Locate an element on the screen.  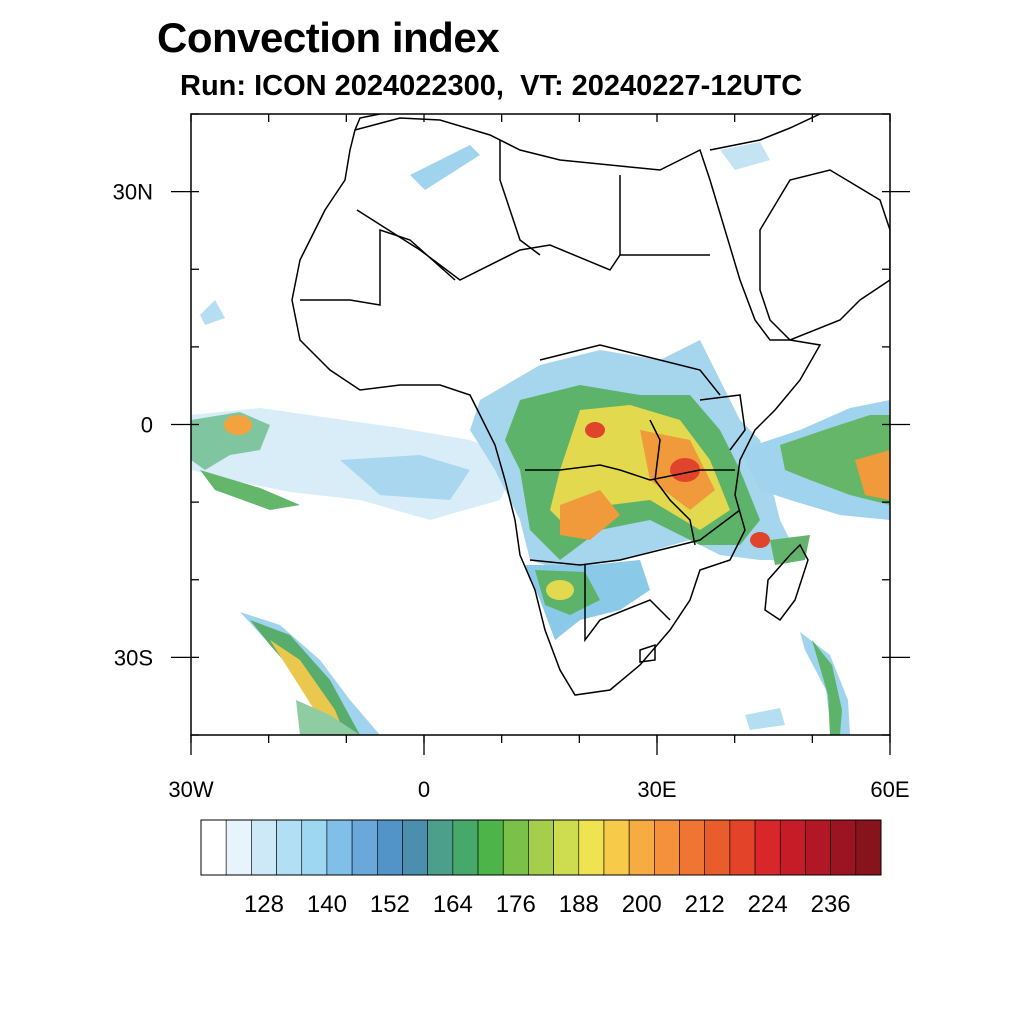
field-atlantic-hot is located at coordinates (238, 425).